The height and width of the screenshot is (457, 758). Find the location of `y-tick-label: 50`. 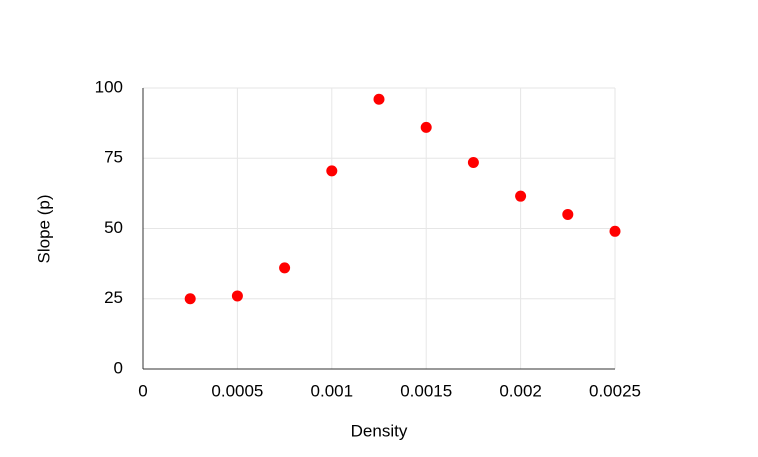

y-tick-label: 50 is located at coordinates (113, 227).